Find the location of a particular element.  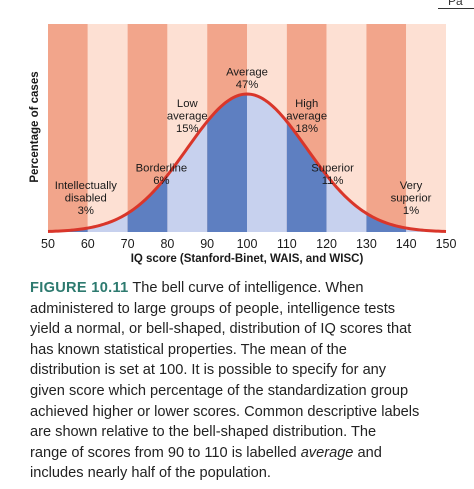

category-label-average: 47% is located at coordinates (247, 85).